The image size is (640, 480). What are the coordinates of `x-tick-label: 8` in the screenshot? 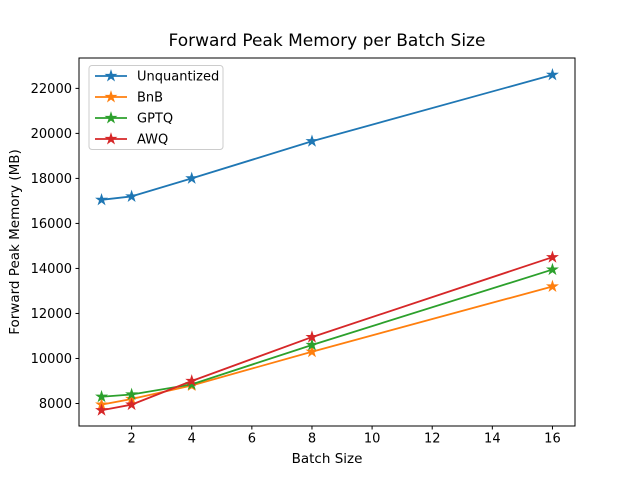 It's located at (312, 439).